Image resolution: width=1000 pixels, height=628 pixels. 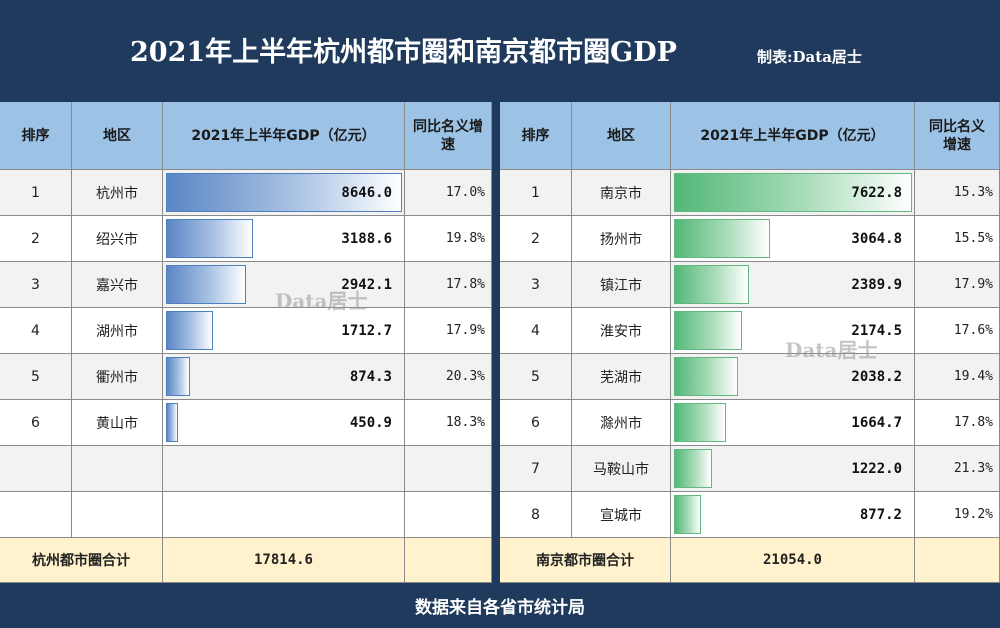 What do you see at coordinates (876, 468) in the screenshot?
I see `nj-gdp-value: 1222.0` at bounding box center [876, 468].